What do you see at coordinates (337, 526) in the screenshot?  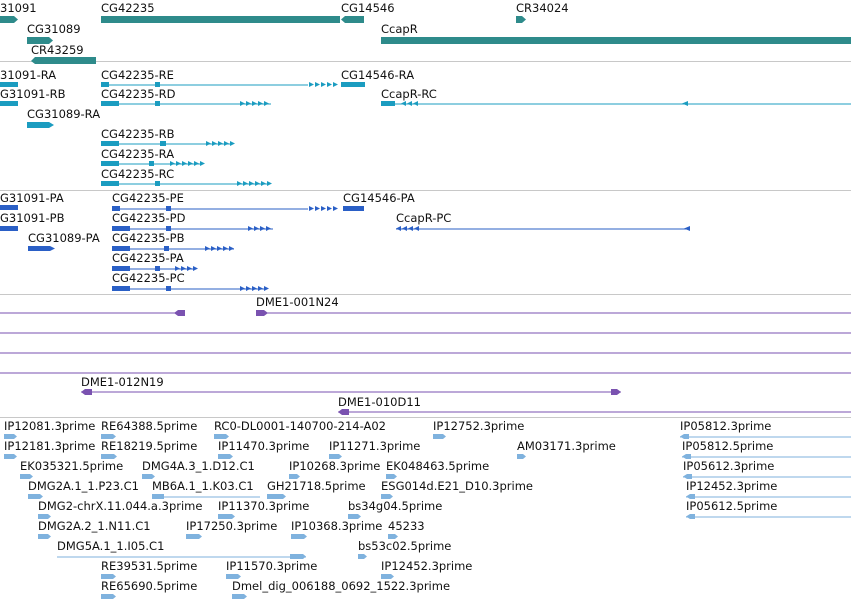 I see `est-label: IP10368.3prime` at bounding box center [337, 526].